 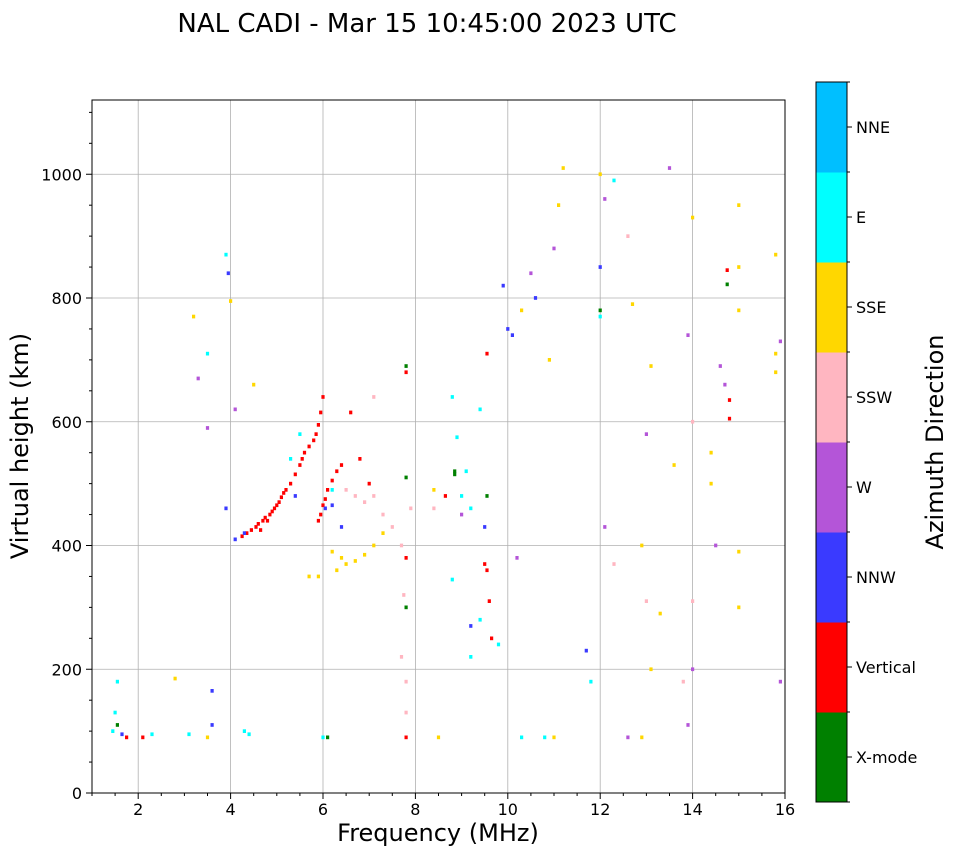 I want to click on colorbar-tick-label: NNW, so click(x=876, y=577).